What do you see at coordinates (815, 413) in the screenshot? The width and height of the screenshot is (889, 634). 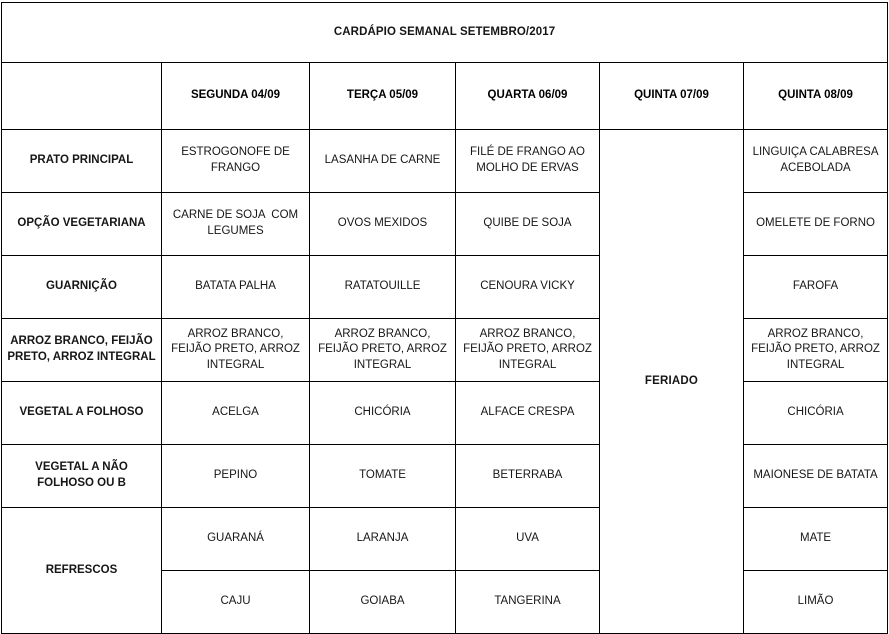 I see `cell-vegetal-folhoso-quinta-08: CHICÓRIA` at bounding box center [815, 413].